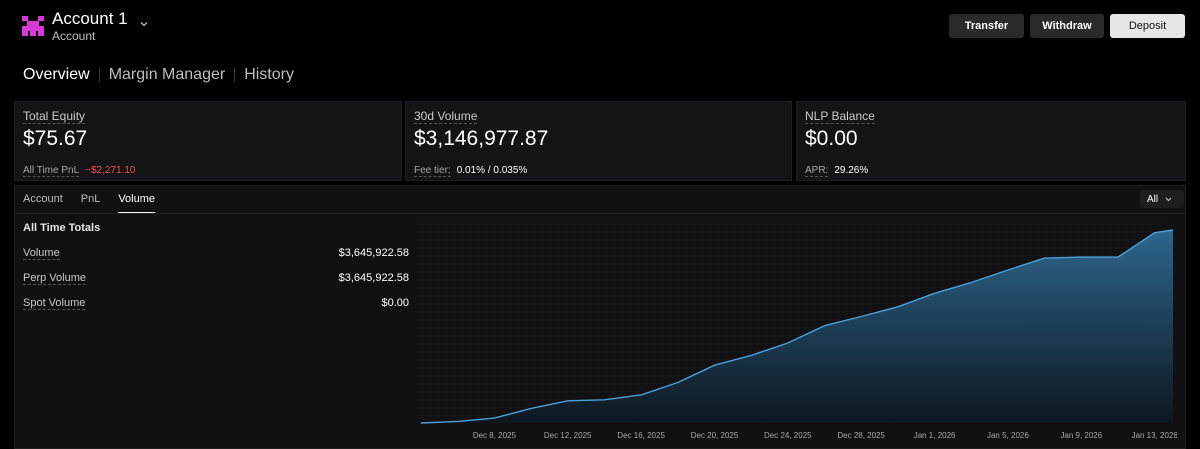 The width and height of the screenshot is (1200, 449). Describe the element at coordinates (54, 303) in the screenshot. I see `spot-volume-label: Spot Volume` at that location.